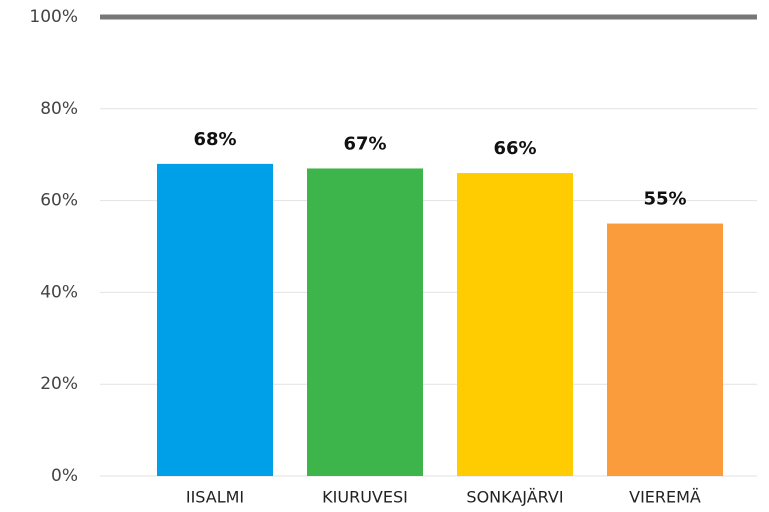  I want to click on y-tick-label: 100%, so click(53, 17).